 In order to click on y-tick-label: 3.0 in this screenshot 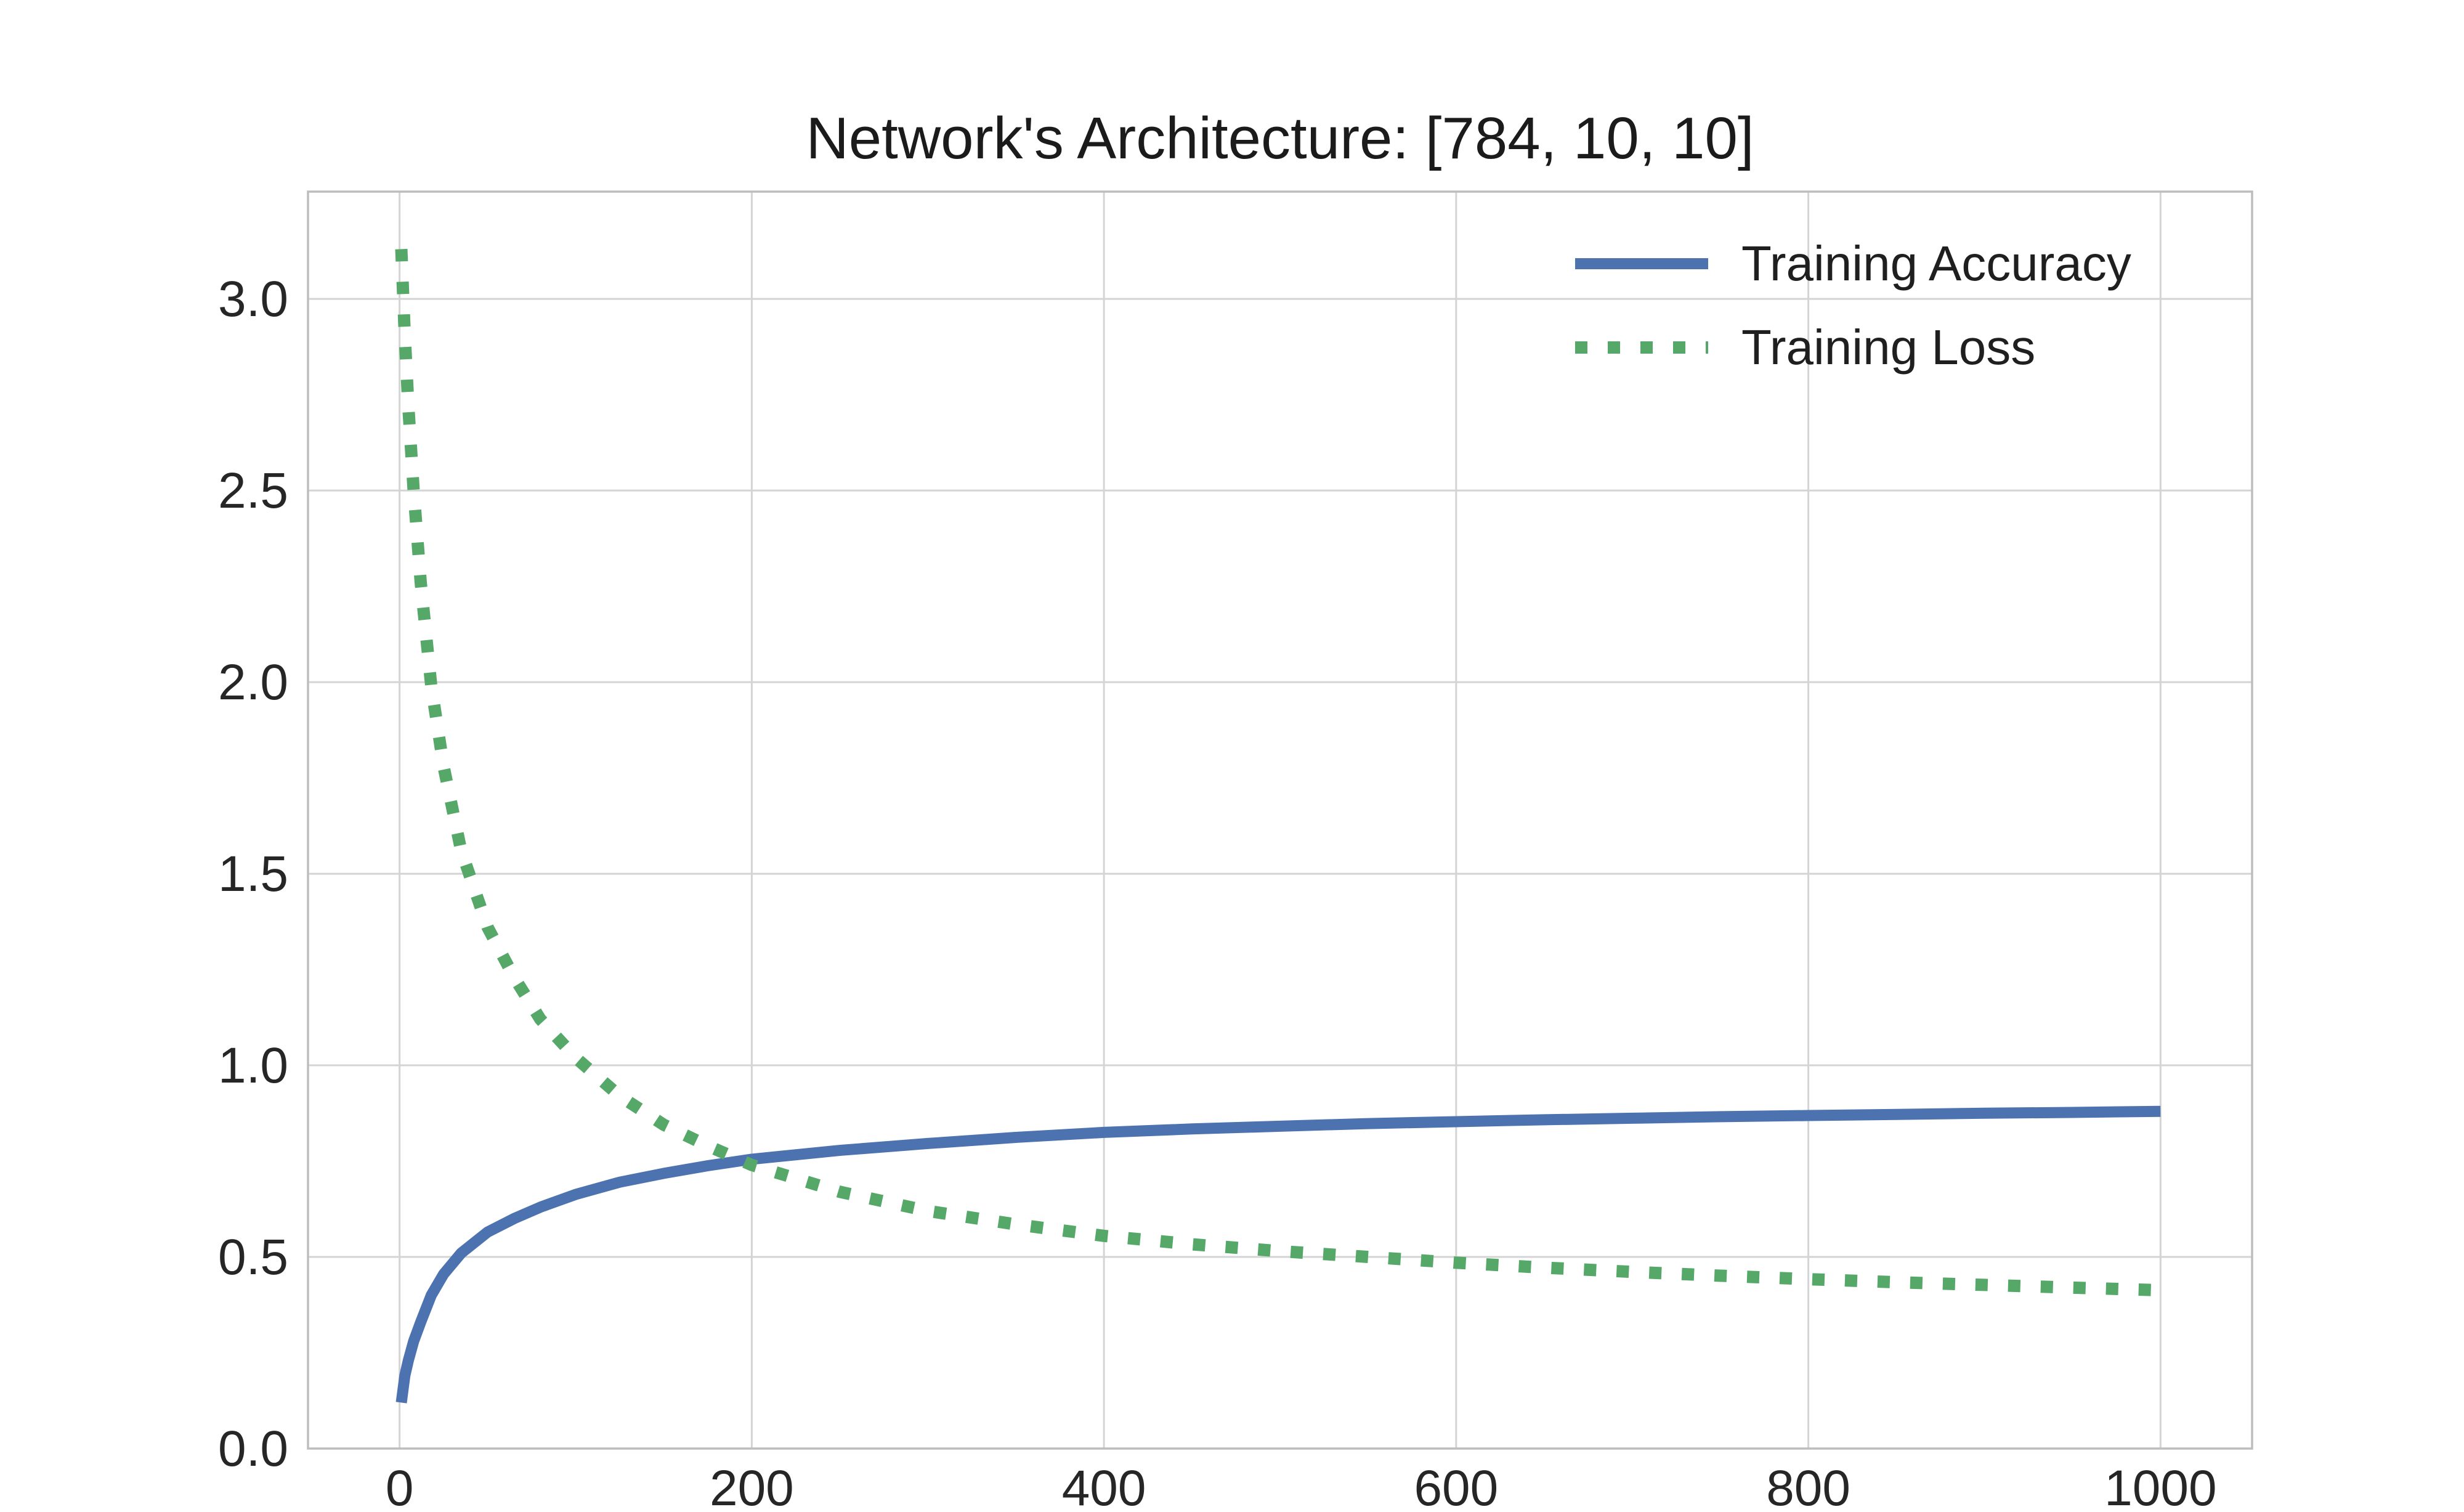, I will do `click(253, 299)`.